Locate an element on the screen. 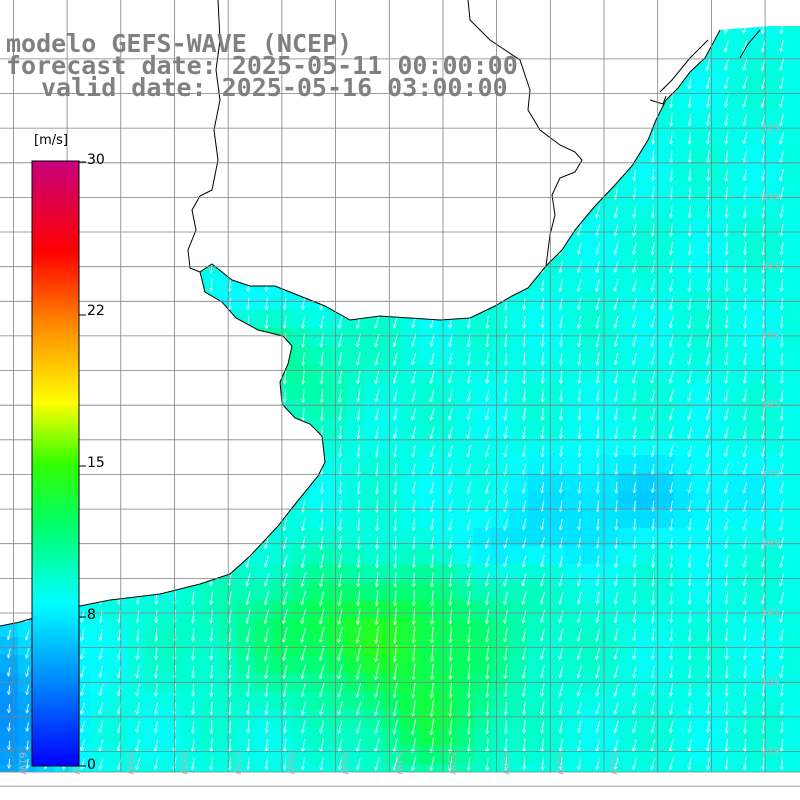 Image resolution: width=800 pixels, height=800 pixels. longitude-label: 50W is located at coordinates (612, 763).